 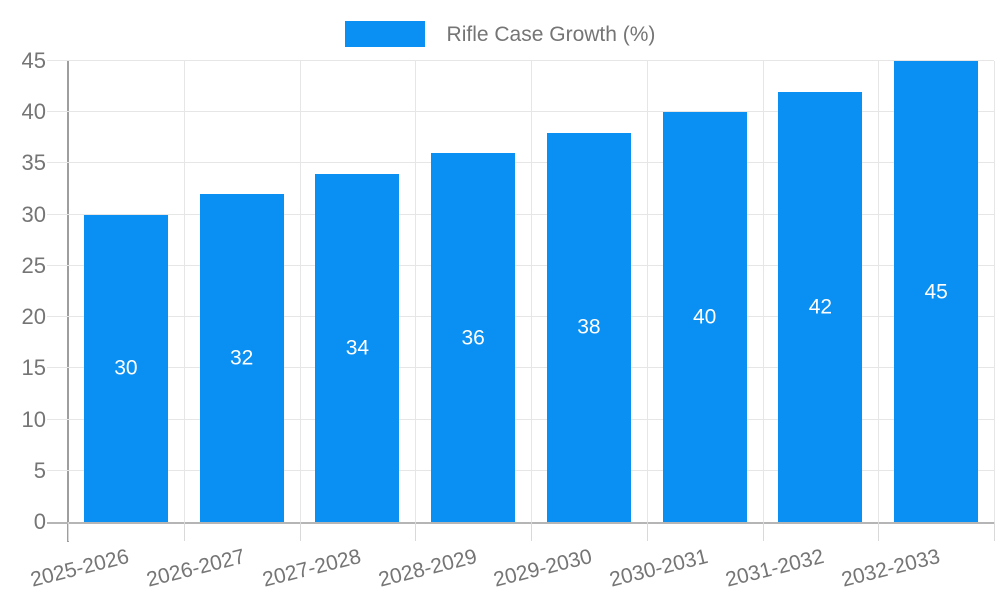 I want to click on bar: 45, so click(x=936, y=291).